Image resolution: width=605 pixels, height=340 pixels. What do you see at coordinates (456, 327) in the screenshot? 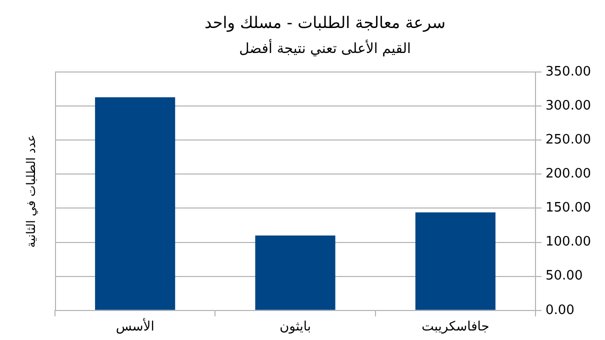
I see `x-tick-label: جافاسكريبت` at bounding box center [456, 327].